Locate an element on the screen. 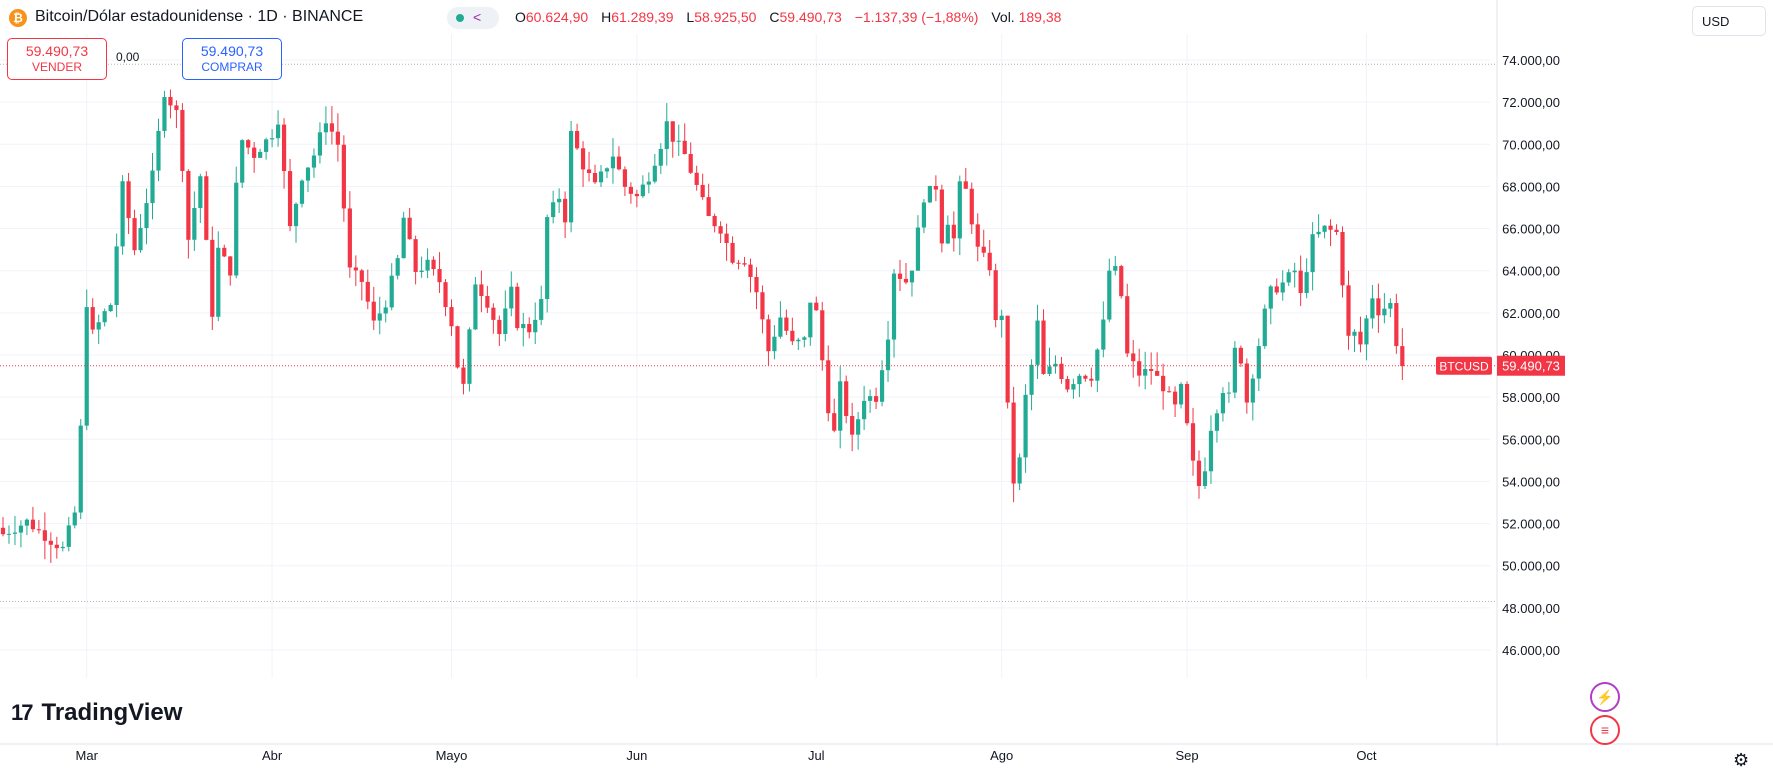 This screenshot has width=1773, height=780. buy-button: 59.490,73 COMPRAR is located at coordinates (232, 59).